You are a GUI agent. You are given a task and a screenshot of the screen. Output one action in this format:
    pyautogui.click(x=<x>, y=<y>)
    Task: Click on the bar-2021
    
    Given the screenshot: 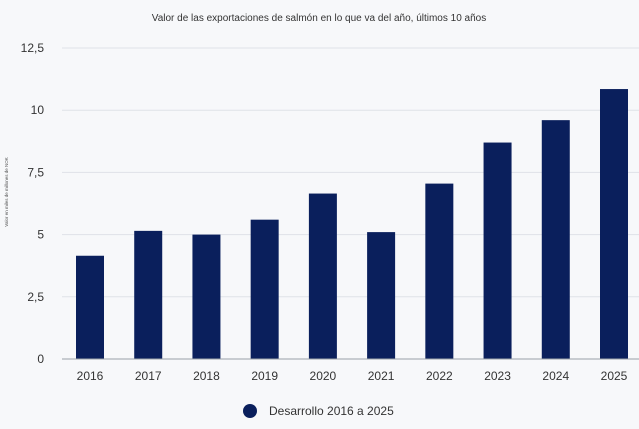 What is the action you would take?
    pyautogui.click(x=381, y=295)
    